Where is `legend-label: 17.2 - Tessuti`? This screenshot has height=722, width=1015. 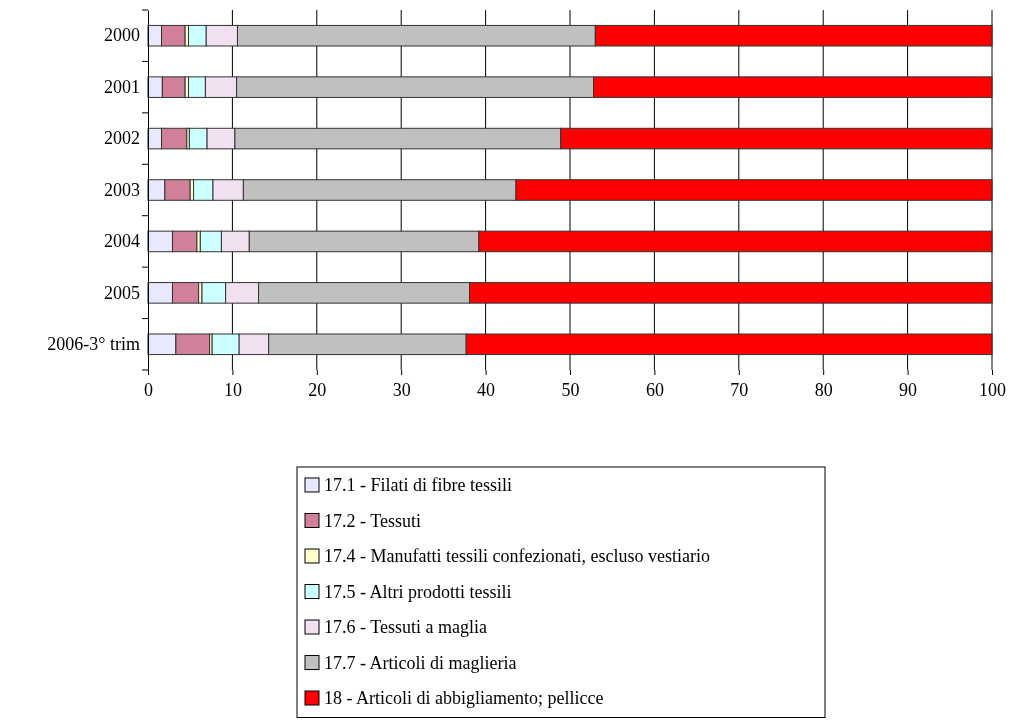 legend-label: 17.2 - Tessuti is located at coordinates (372, 520).